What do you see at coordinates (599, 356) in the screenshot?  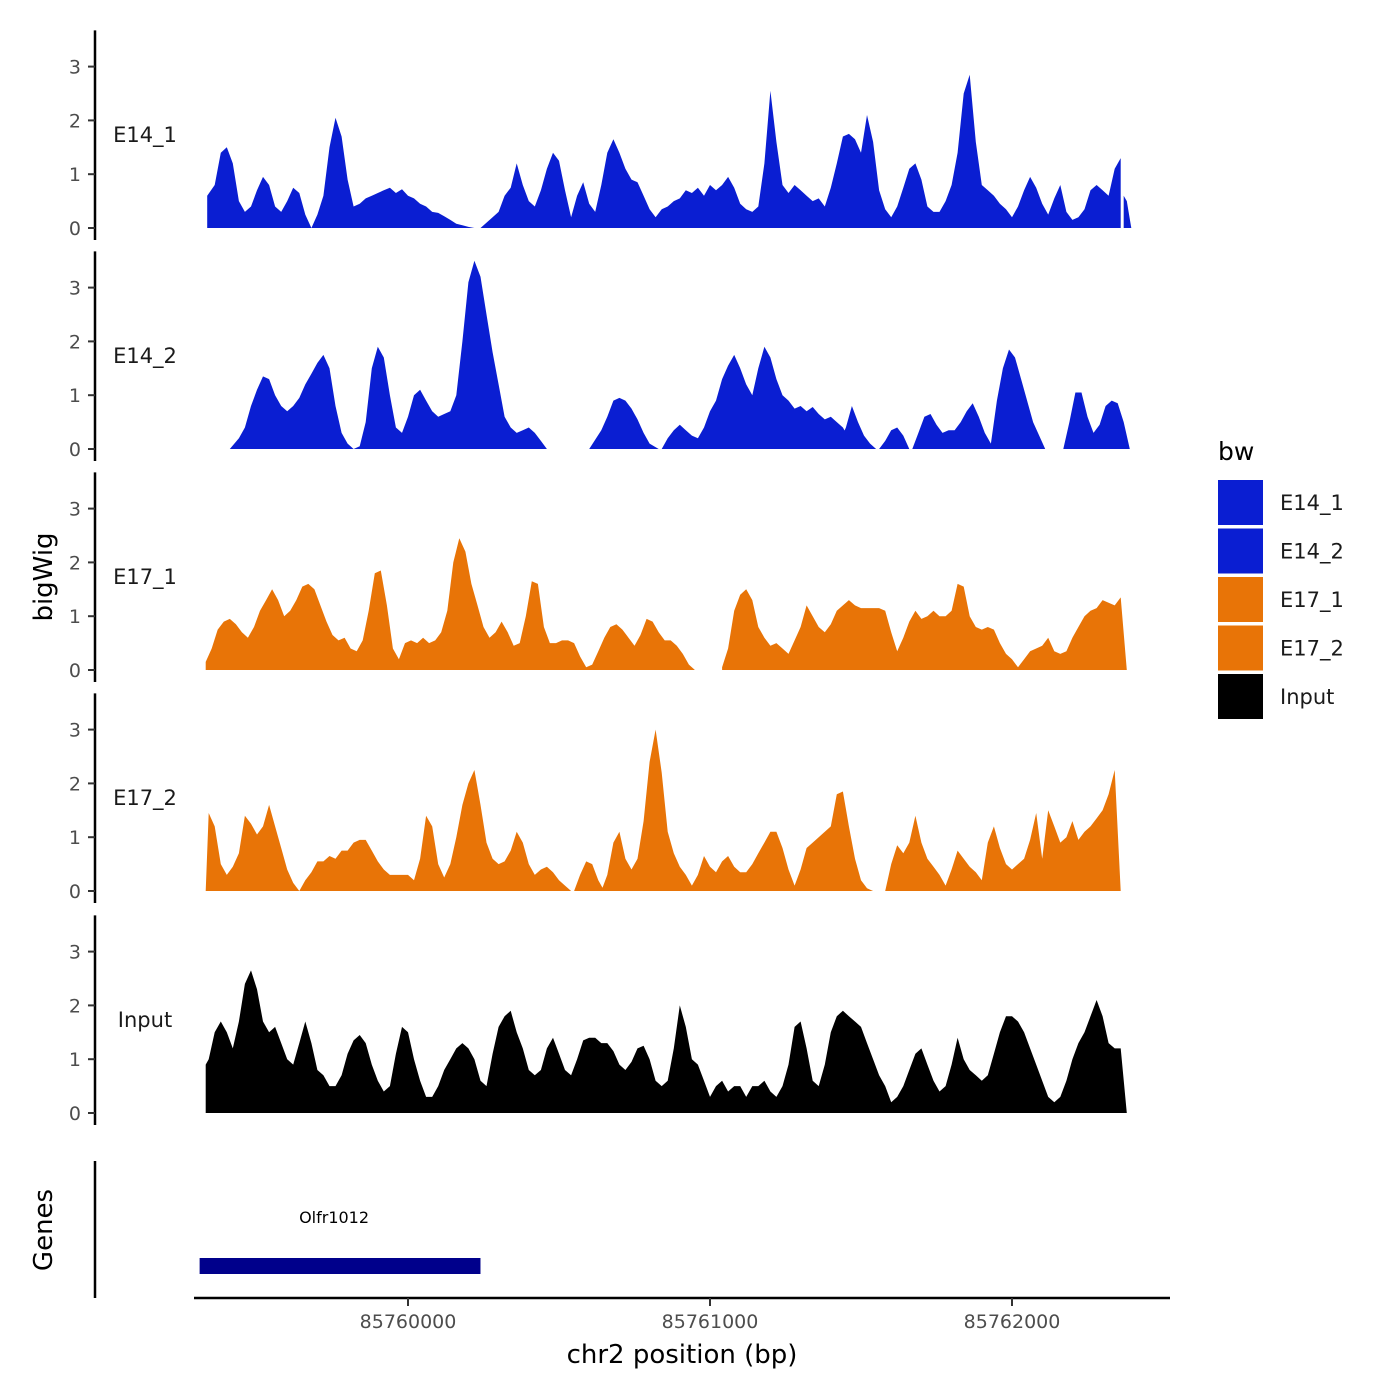 I see `track-E14_2: 0 1 2 3 E14_2` at bounding box center [599, 356].